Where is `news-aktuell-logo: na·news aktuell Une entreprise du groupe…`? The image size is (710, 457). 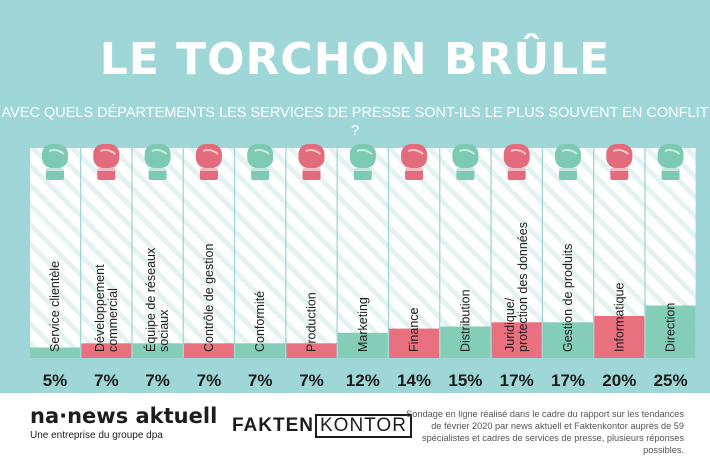 news-aktuell-logo: na·news aktuell Une entreprise du groupe… is located at coordinates (123, 422).